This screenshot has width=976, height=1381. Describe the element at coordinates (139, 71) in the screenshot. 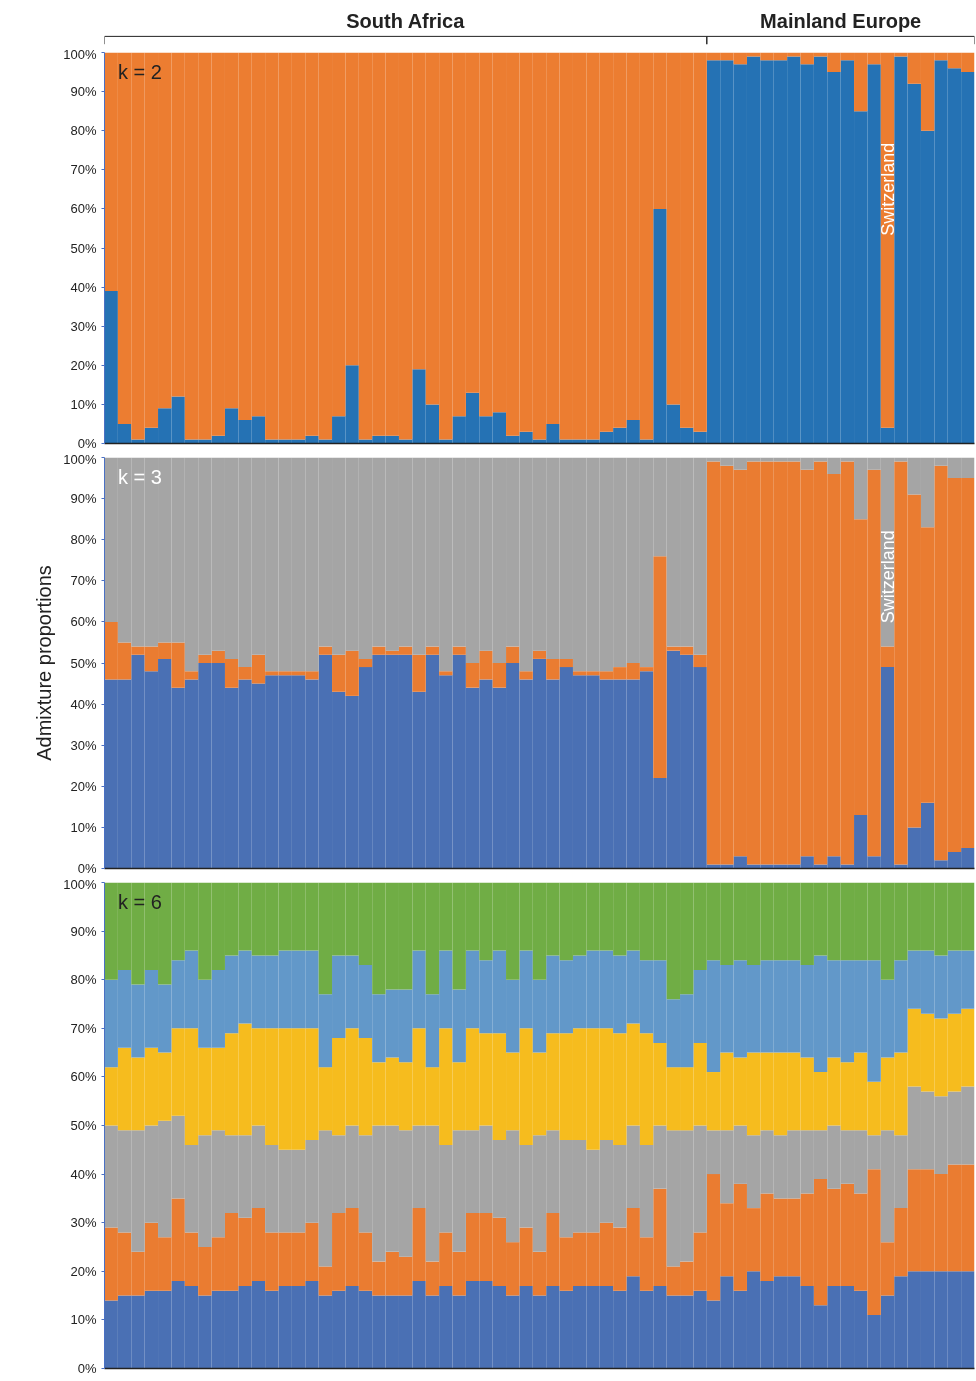

I see `annotation: k = 2` at that location.